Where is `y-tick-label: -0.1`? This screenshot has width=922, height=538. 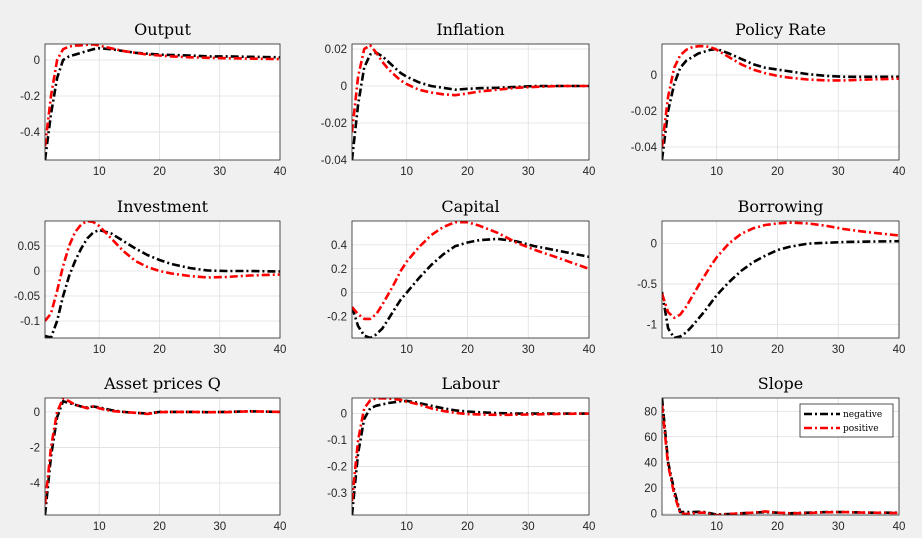 y-tick-label: -0.1 is located at coordinates (337, 441).